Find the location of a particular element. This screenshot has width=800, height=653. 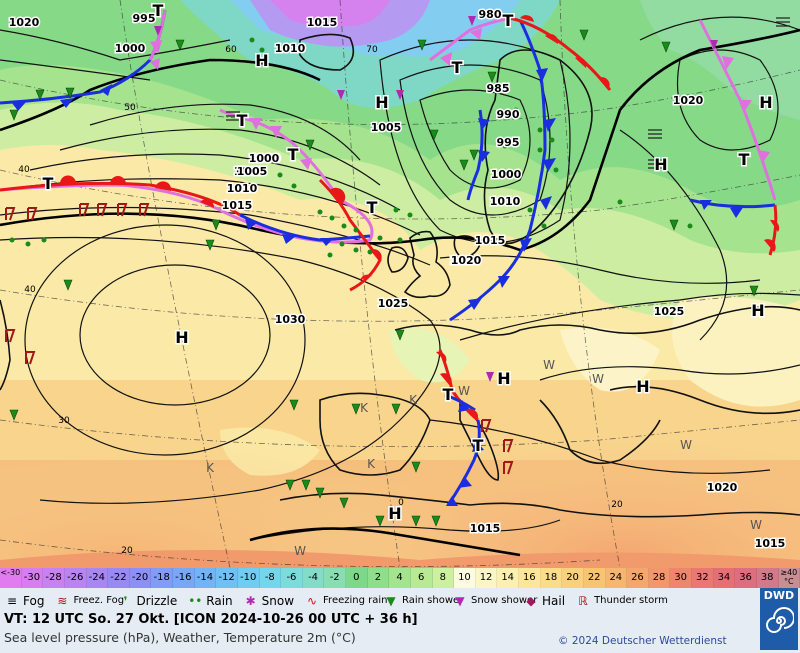

scale-swatch: 38 is located at coordinates (767, 578).